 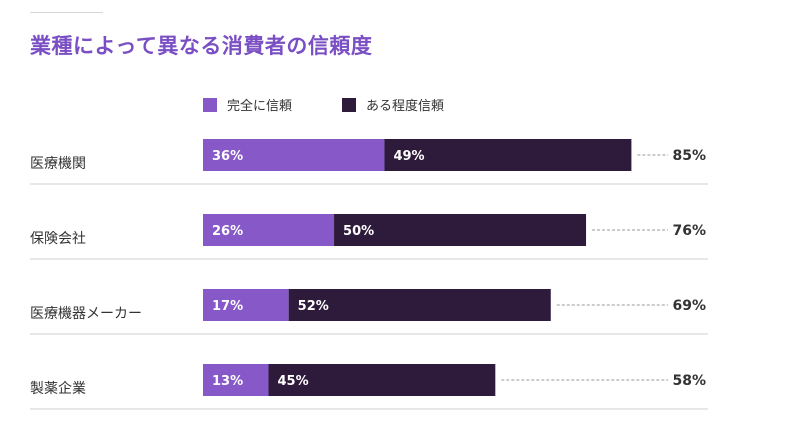 What do you see at coordinates (66, 12) in the screenshot?
I see `top-divider` at bounding box center [66, 12].